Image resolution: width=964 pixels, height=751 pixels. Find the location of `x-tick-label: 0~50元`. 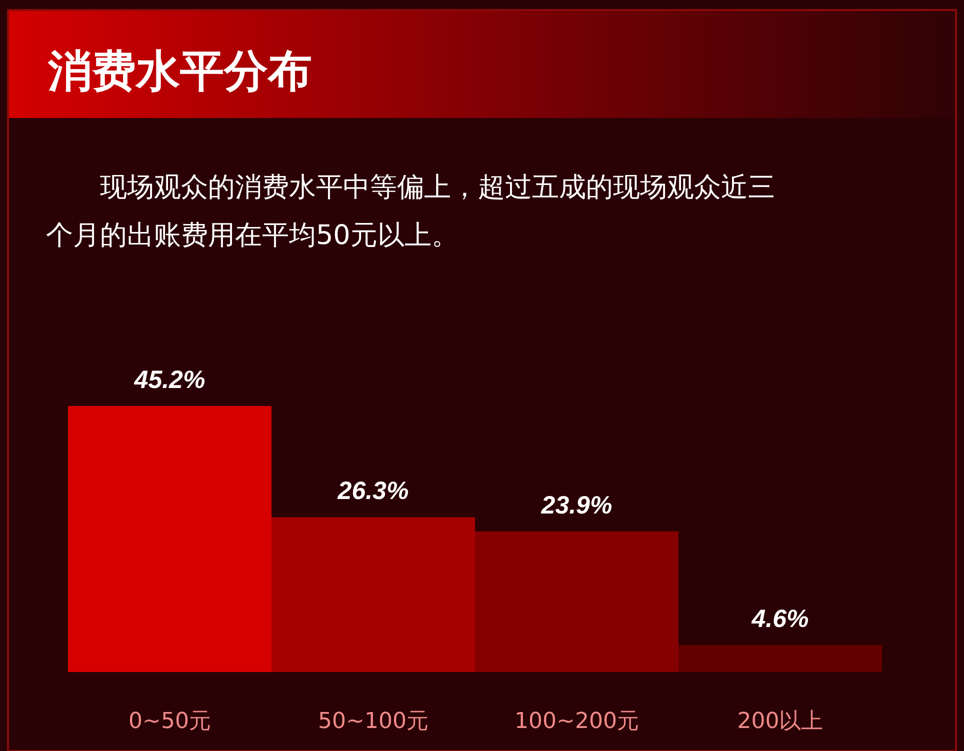

x-tick-label: 0~50元 is located at coordinates (169, 721).